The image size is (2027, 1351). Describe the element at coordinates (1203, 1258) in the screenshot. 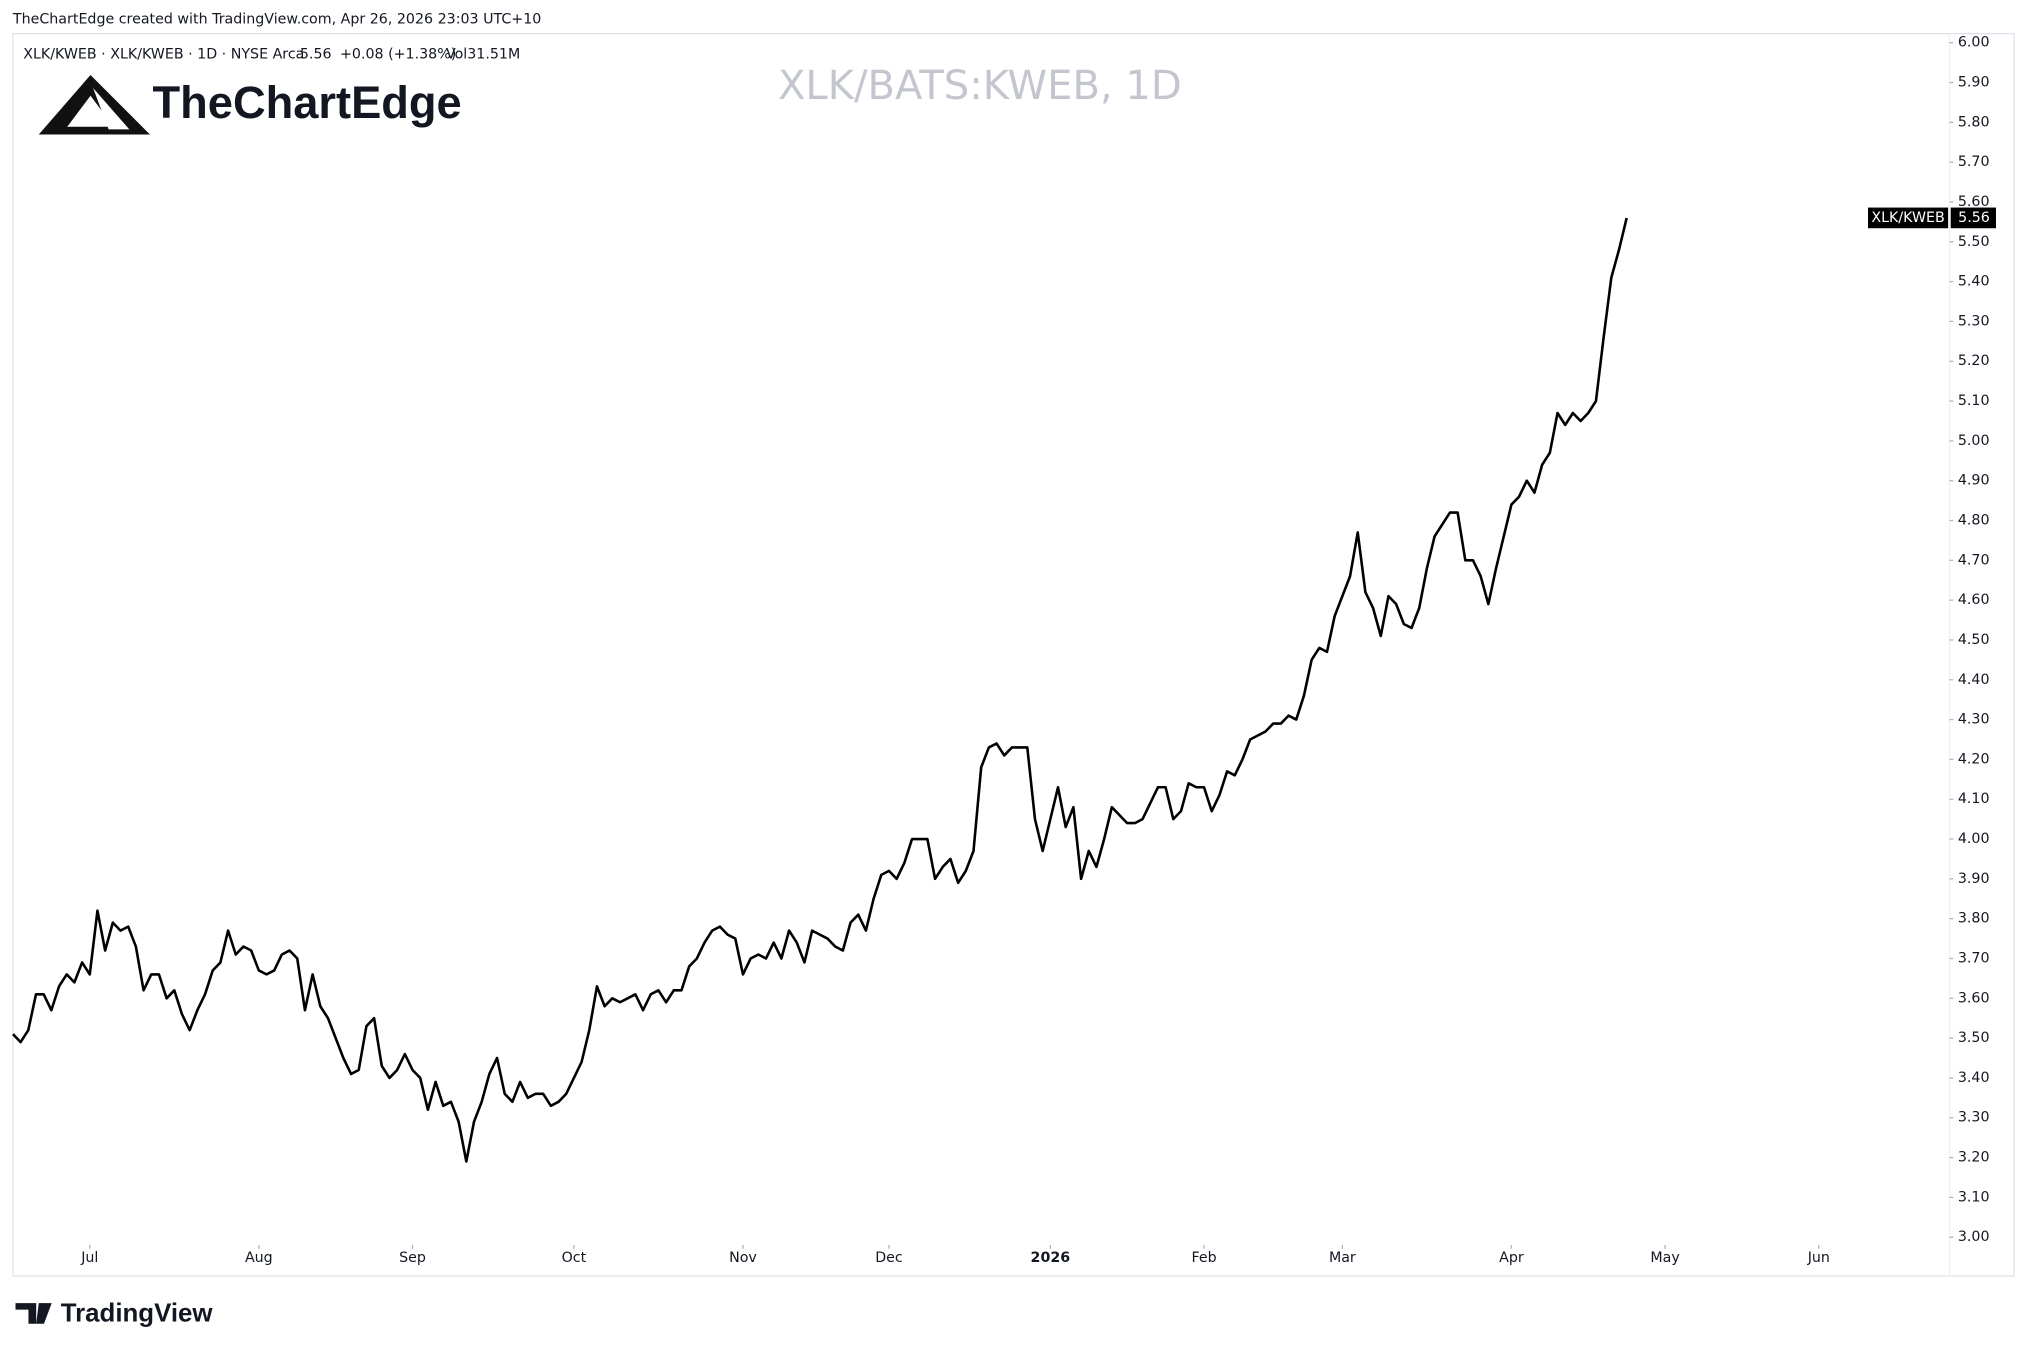

I see `x-tick-label: Feb` at that location.